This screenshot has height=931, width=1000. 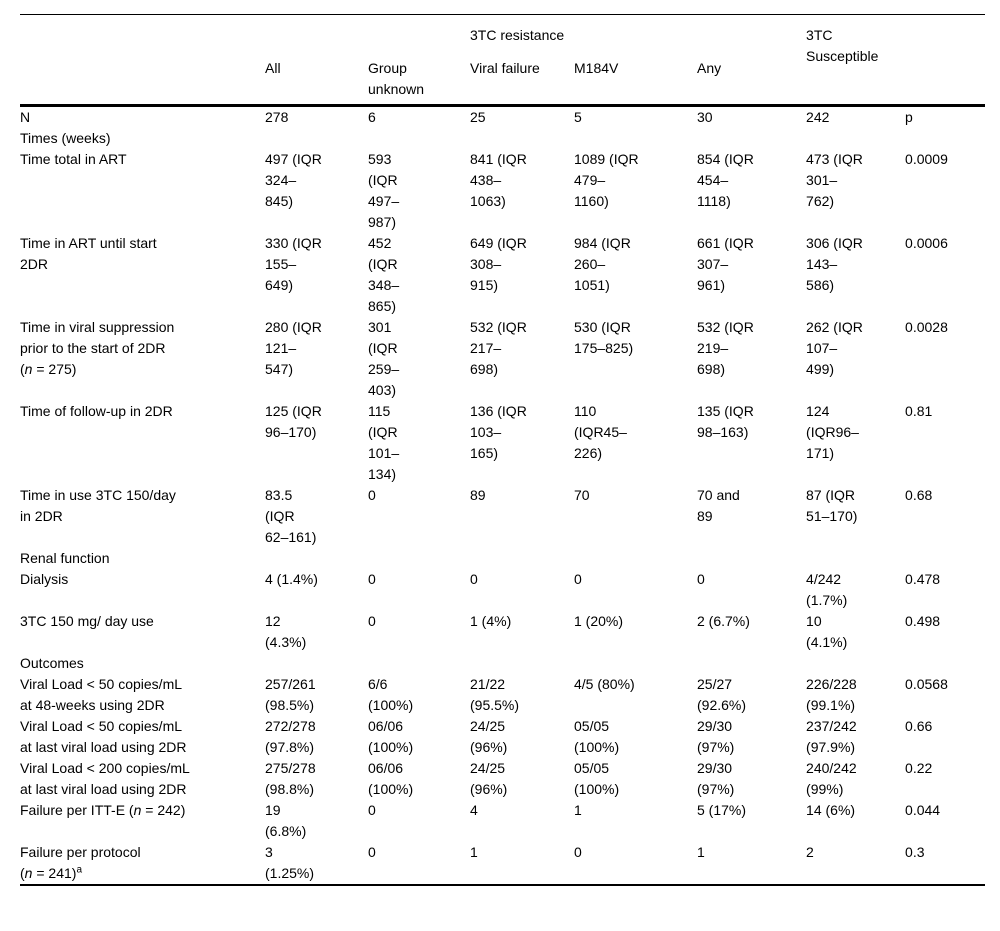 I want to click on row-label: Time total in ART, so click(x=73, y=159).